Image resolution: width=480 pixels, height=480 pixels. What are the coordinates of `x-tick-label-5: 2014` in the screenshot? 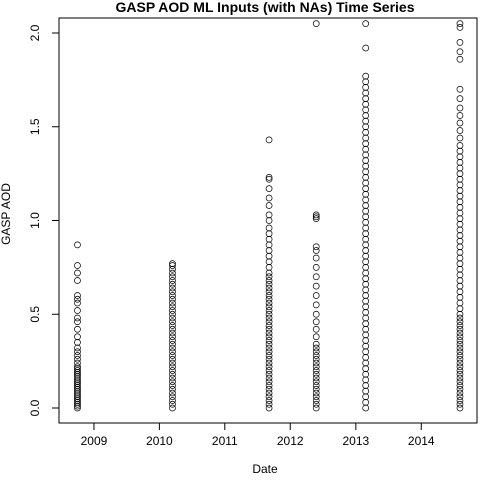 It's located at (421, 441).